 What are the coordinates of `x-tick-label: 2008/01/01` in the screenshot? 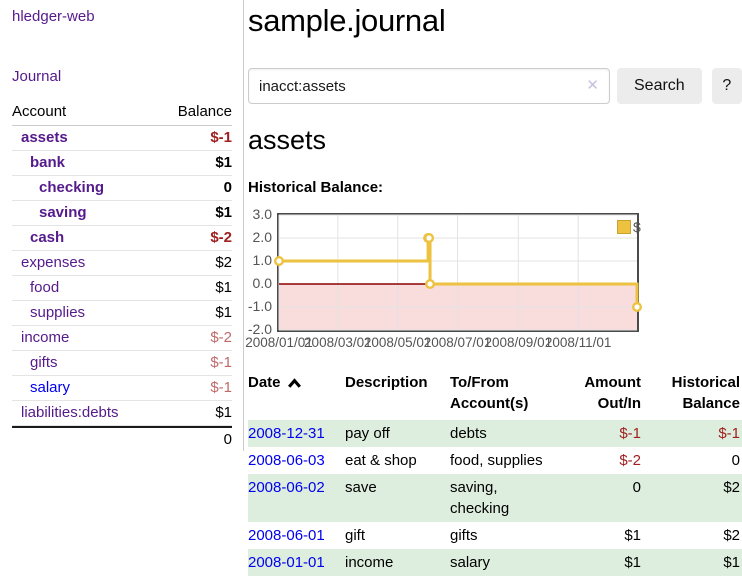 It's located at (279, 342).